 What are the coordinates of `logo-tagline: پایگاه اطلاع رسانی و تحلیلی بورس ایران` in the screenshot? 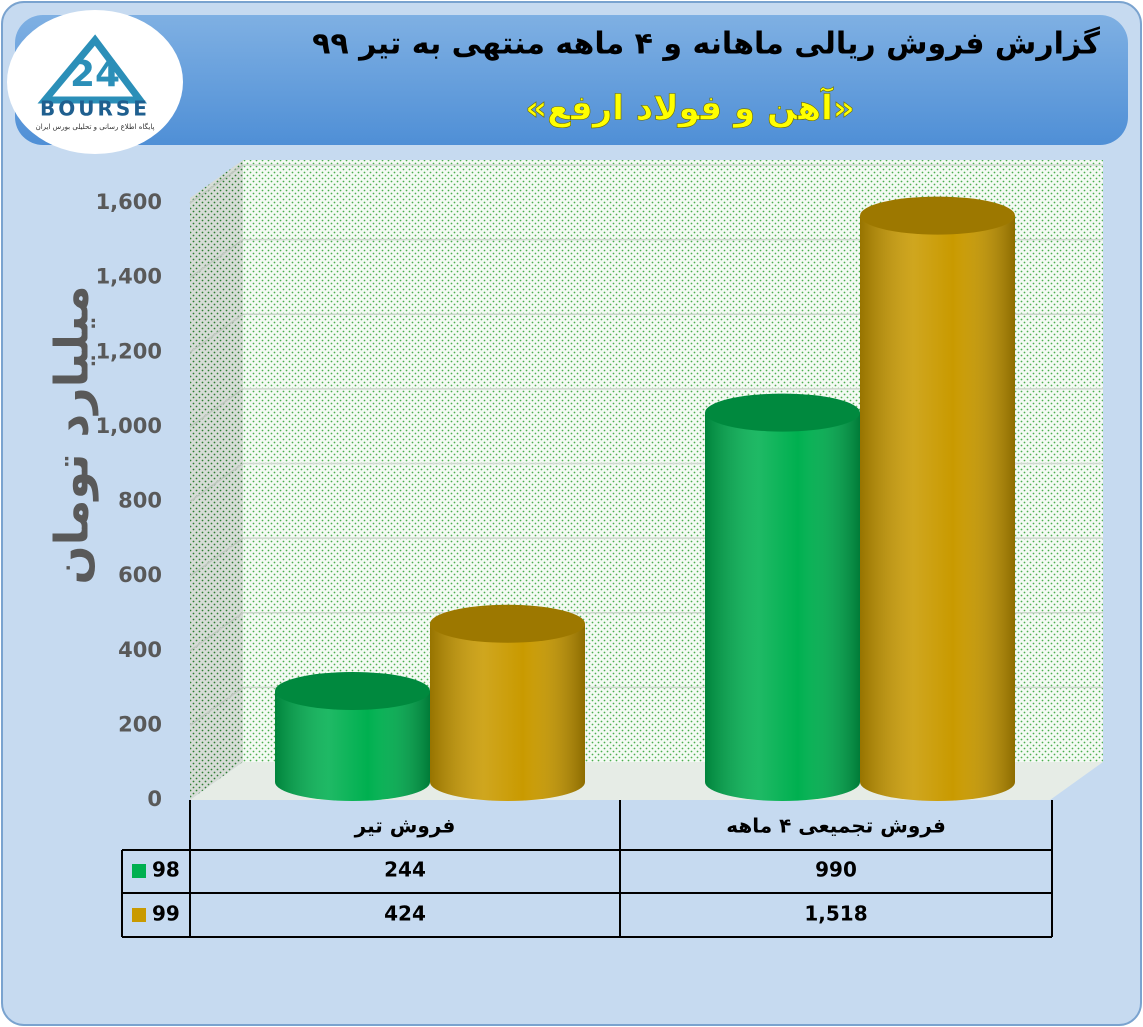 It's located at (95, 126).